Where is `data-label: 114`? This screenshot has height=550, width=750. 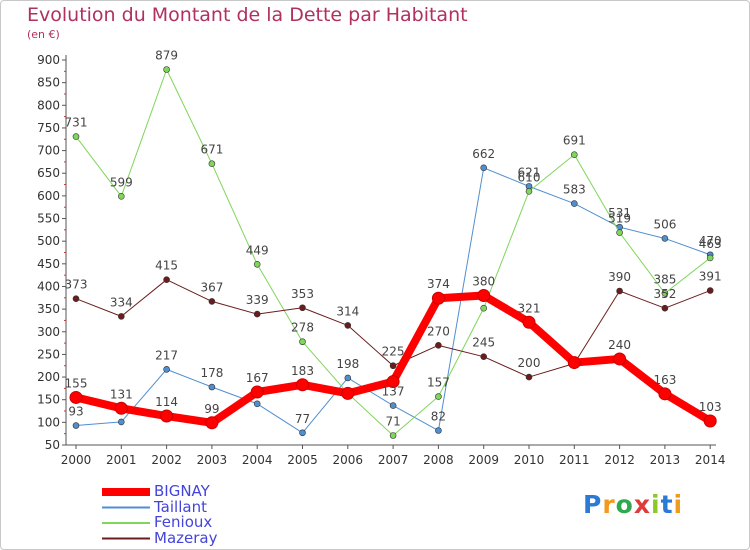 data-label: 114 is located at coordinates (166, 402).